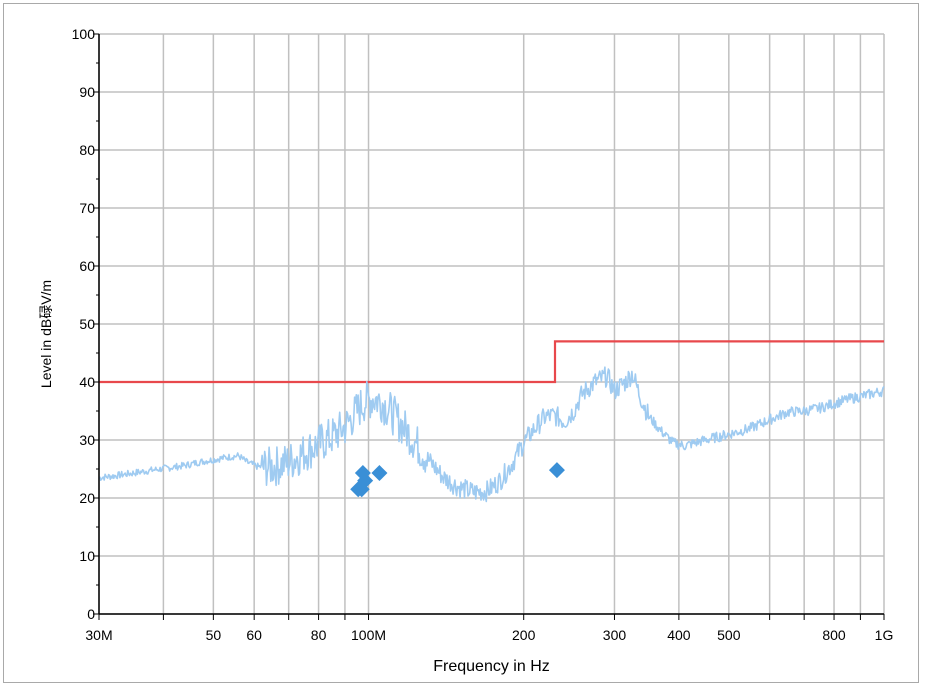 The height and width of the screenshot is (688, 925). Describe the element at coordinates (457, 480) in the screenshot. I see `marker-group` at that location.